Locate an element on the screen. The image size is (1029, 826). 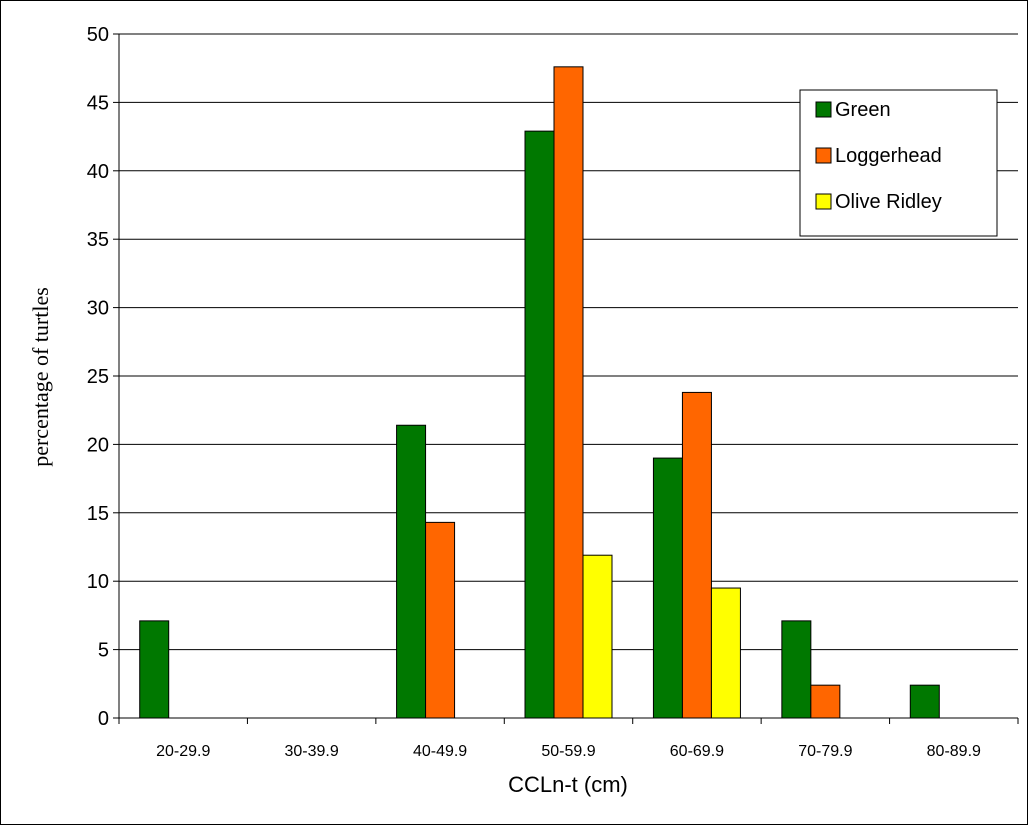
x-tick-label: 30-39.9 is located at coordinates (312, 751).